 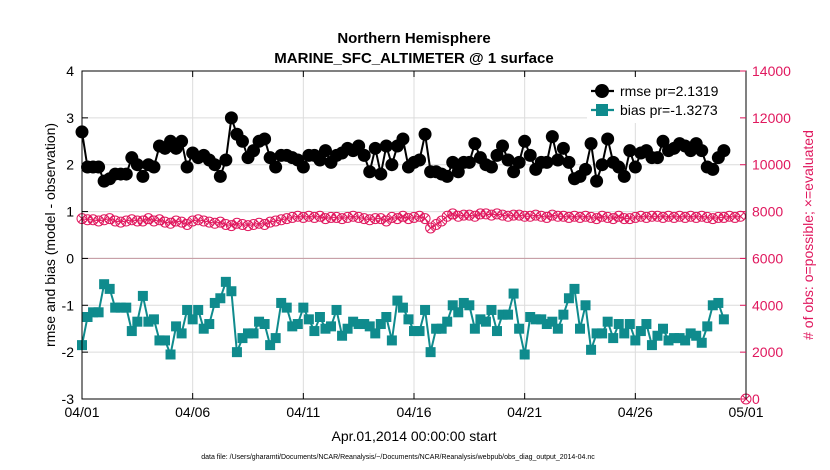 What do you see at coordinates (70, 118) in the screenshot?
I see `y-tick-label: 3` at bounding box center [70, 118].